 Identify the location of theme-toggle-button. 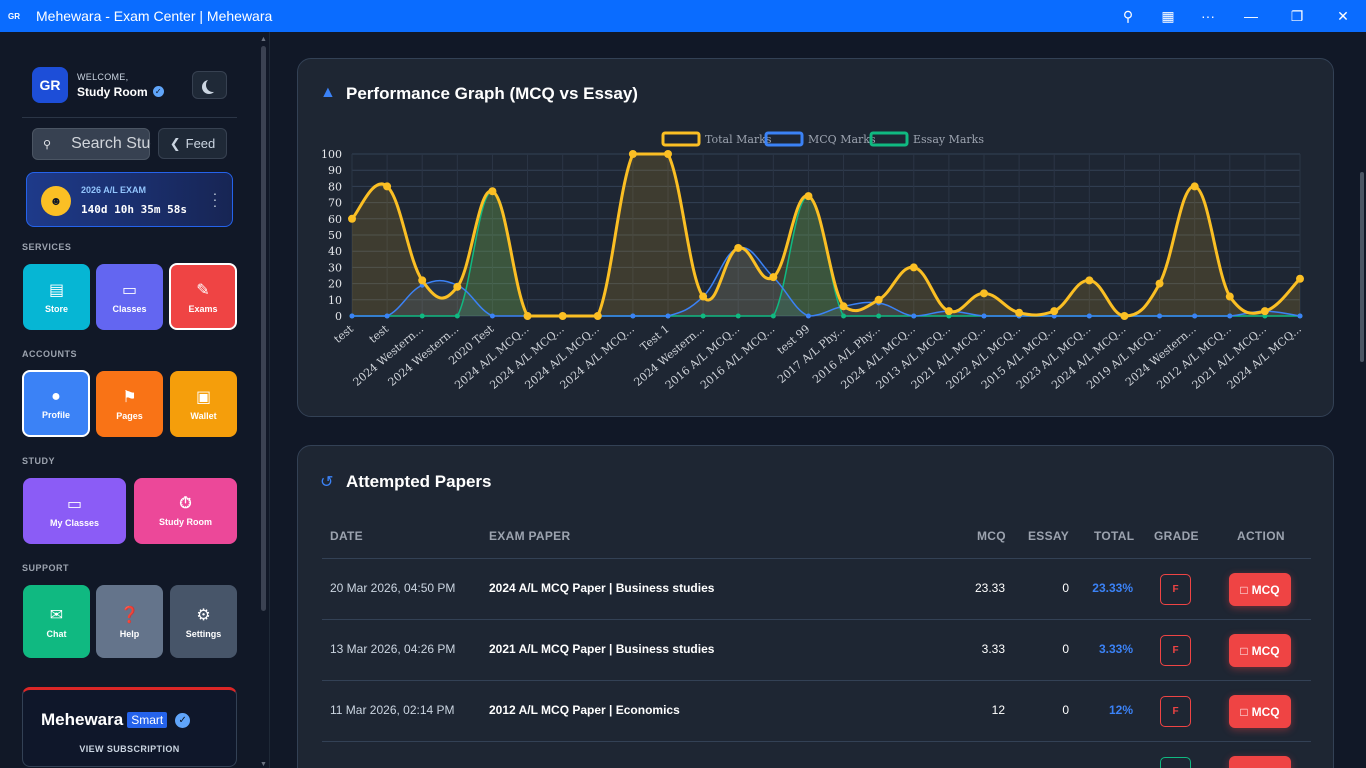
(209, 85).